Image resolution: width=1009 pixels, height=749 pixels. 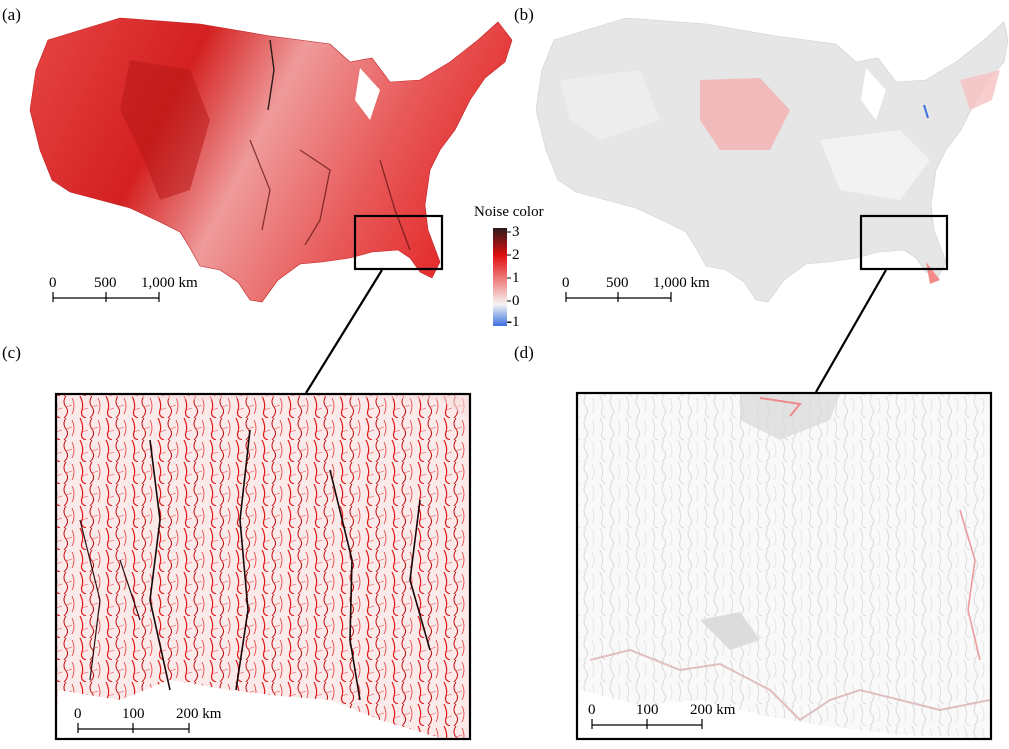 What do you see at coordinates (524, 352) in the screenshot?
I see `panel-label-d: (d)` at bounding box center [524, 352].